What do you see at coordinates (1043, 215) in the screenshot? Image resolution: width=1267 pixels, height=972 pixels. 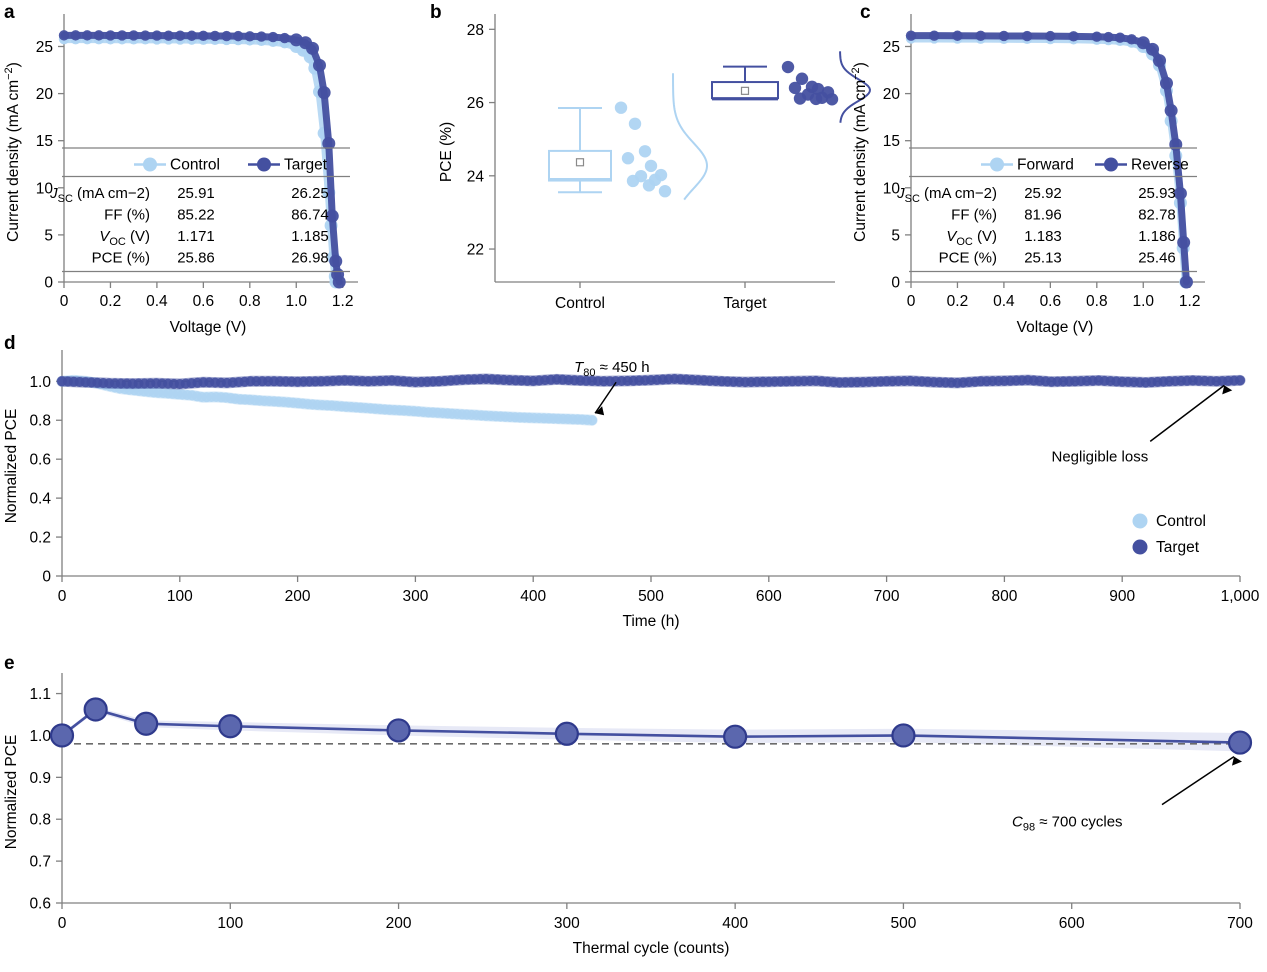 I see `table-cell-value: 81.96` at bounding box center [1043, 215].